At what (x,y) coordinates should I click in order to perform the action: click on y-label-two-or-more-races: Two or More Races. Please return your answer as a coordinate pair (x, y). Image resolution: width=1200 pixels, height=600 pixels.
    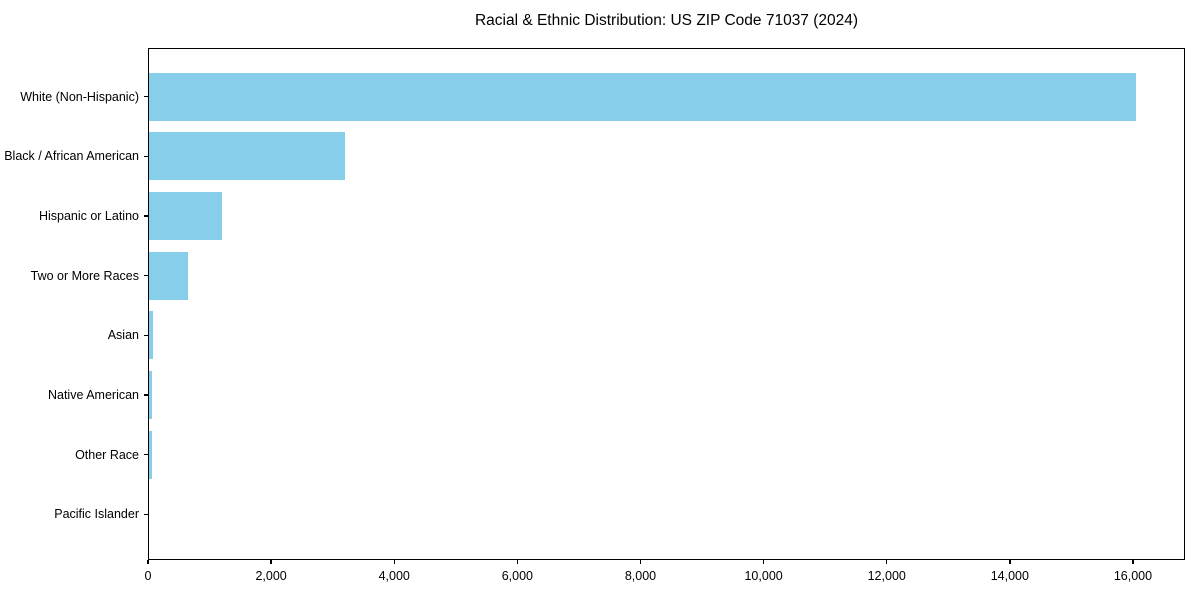
    Looking at the image, I should click on (84, 275).